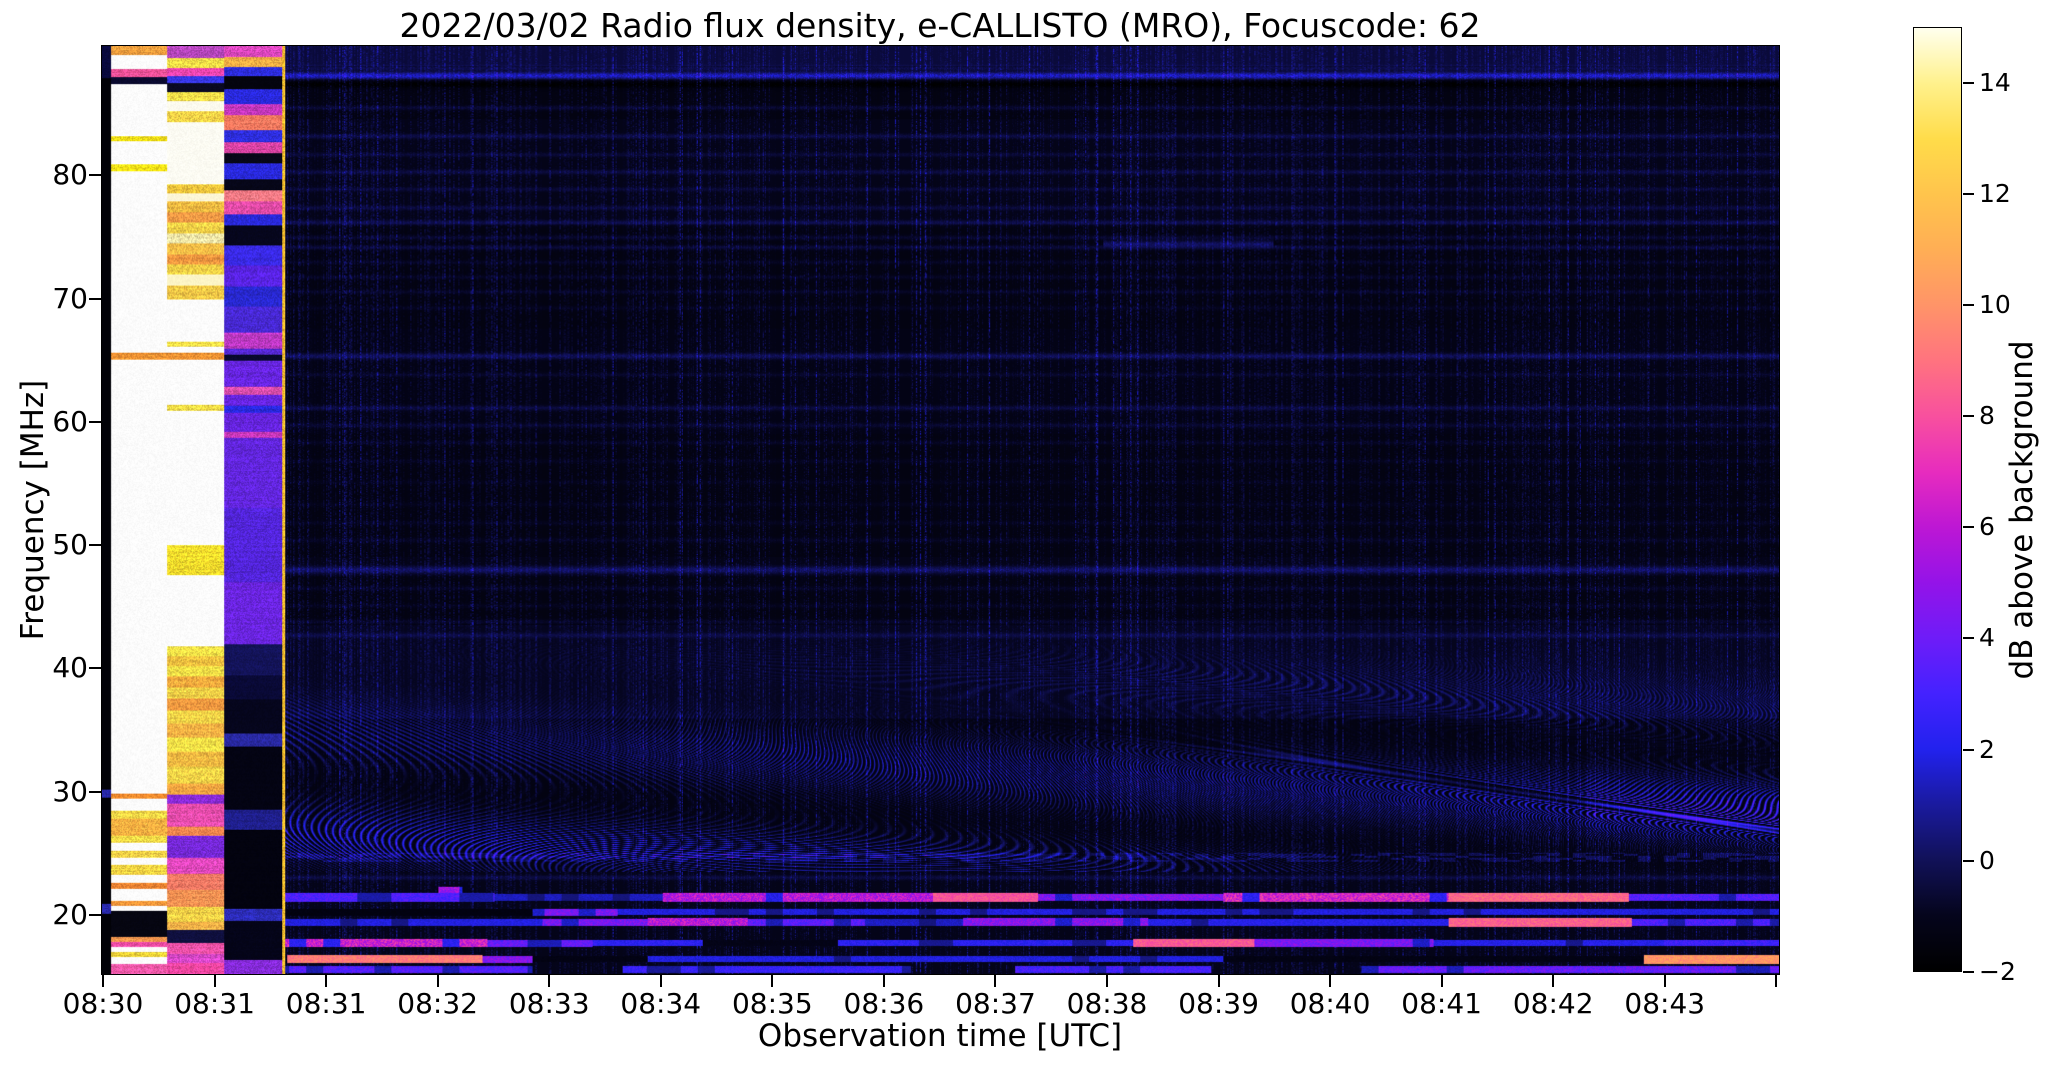  Describe the element at coordinates (1937, 499) in the screenshot. I see `colorbar` at that location.